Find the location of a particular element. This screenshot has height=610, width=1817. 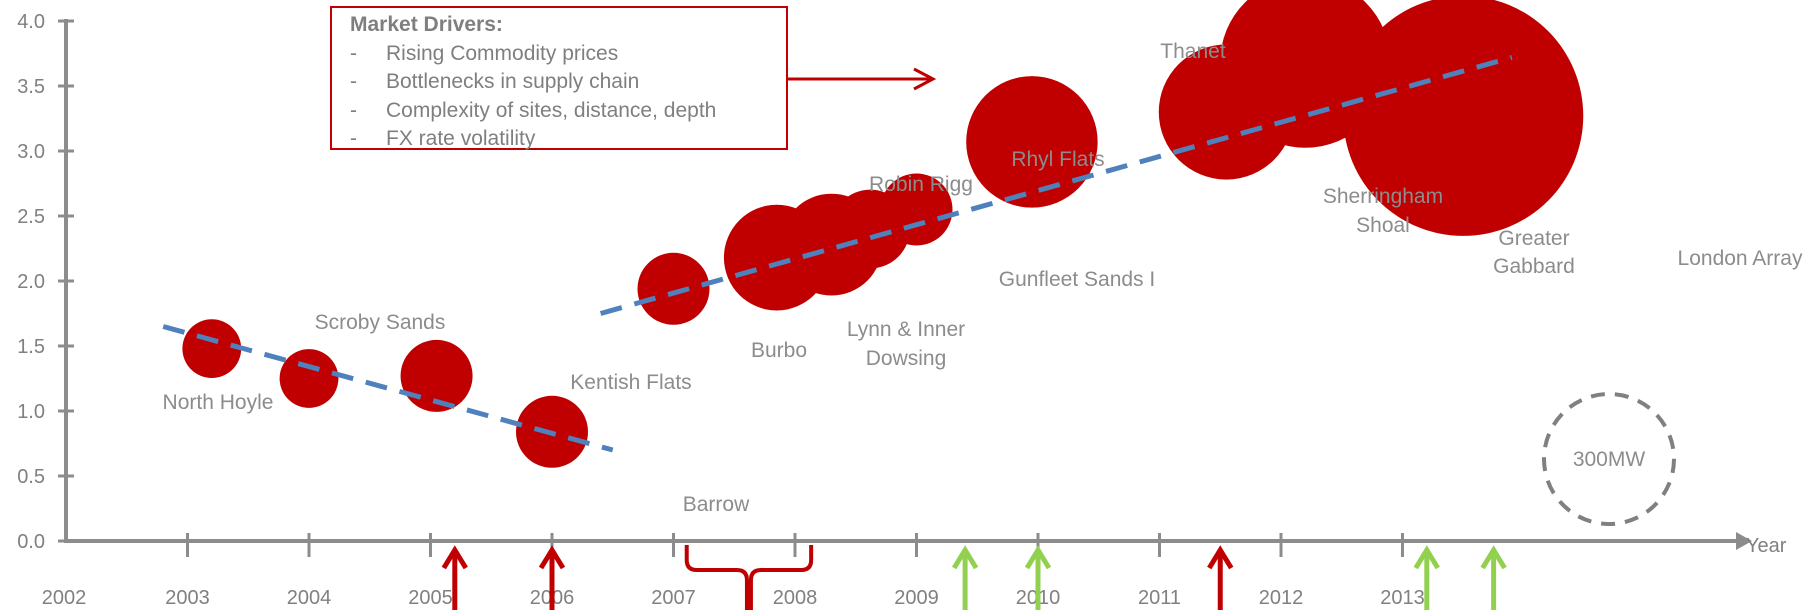

driver-text: Bottlenecks in supply chain is located at coordinates (513, 81).